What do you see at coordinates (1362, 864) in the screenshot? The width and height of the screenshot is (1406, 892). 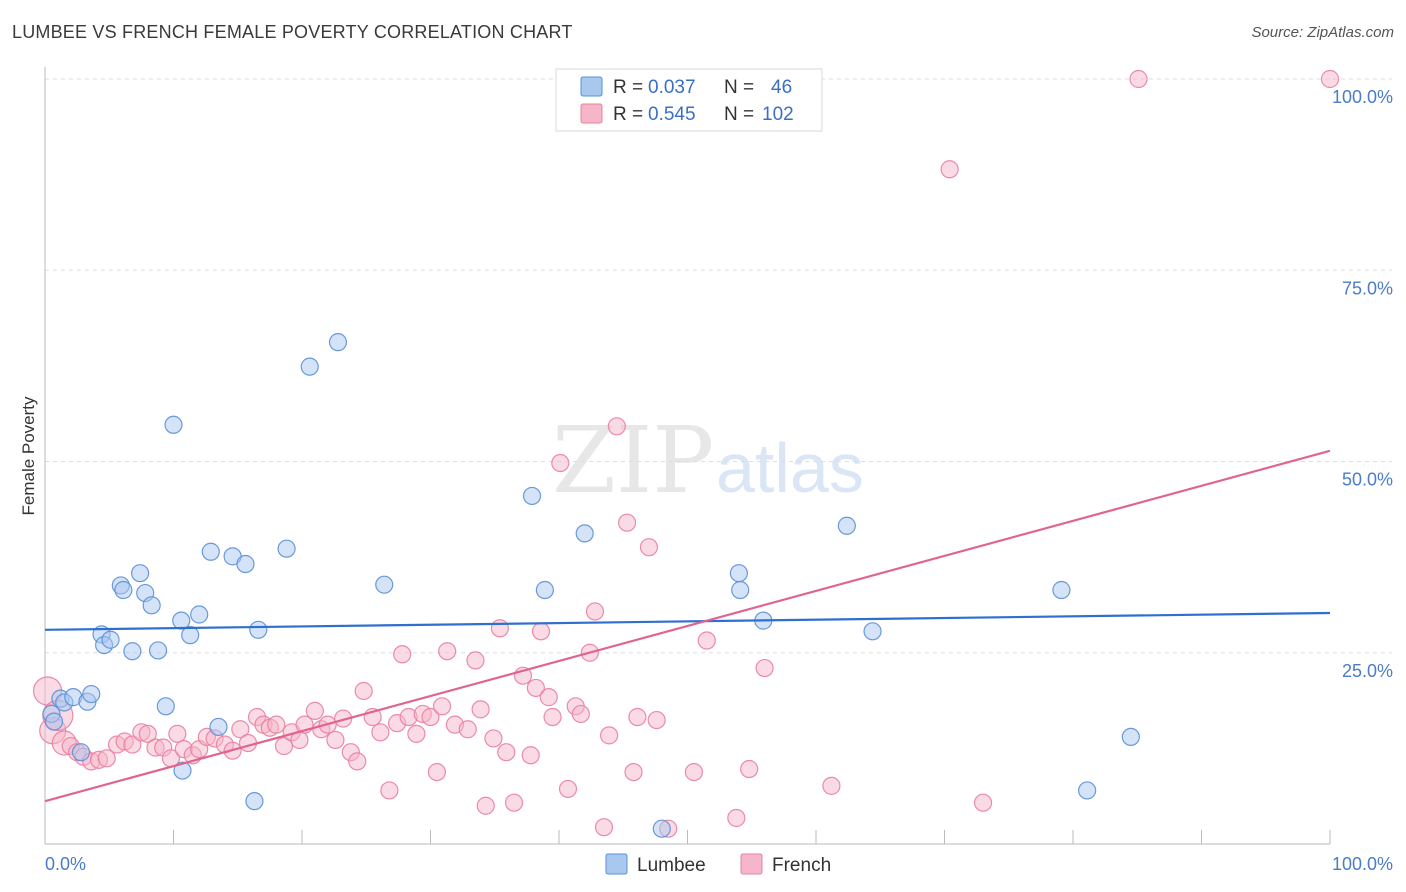 I see `x-tick-label-max: 100.0%` at bounding box center [1362, 864].